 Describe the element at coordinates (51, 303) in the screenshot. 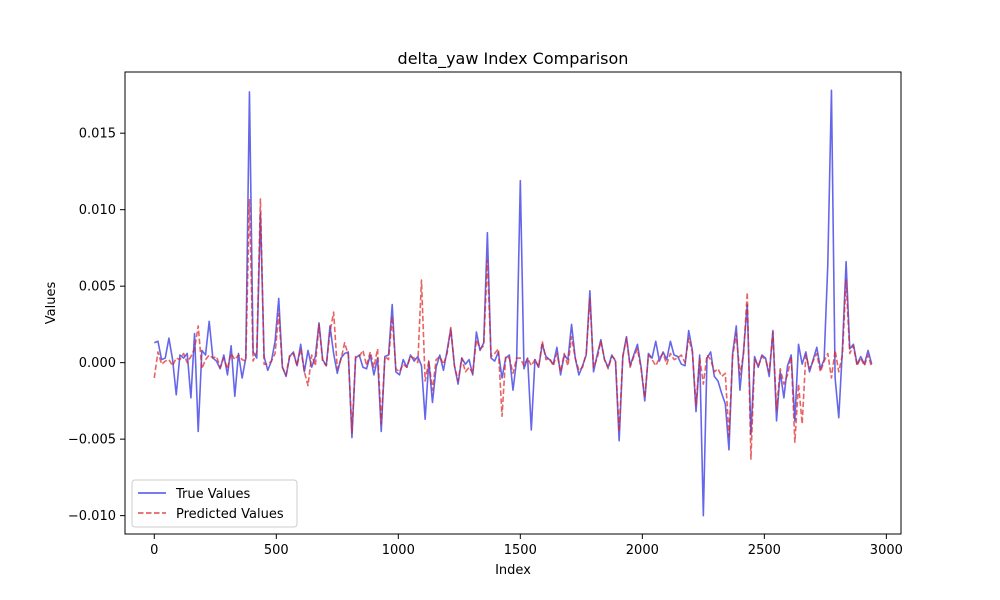

I see `y-axis-label: Values` at that location.